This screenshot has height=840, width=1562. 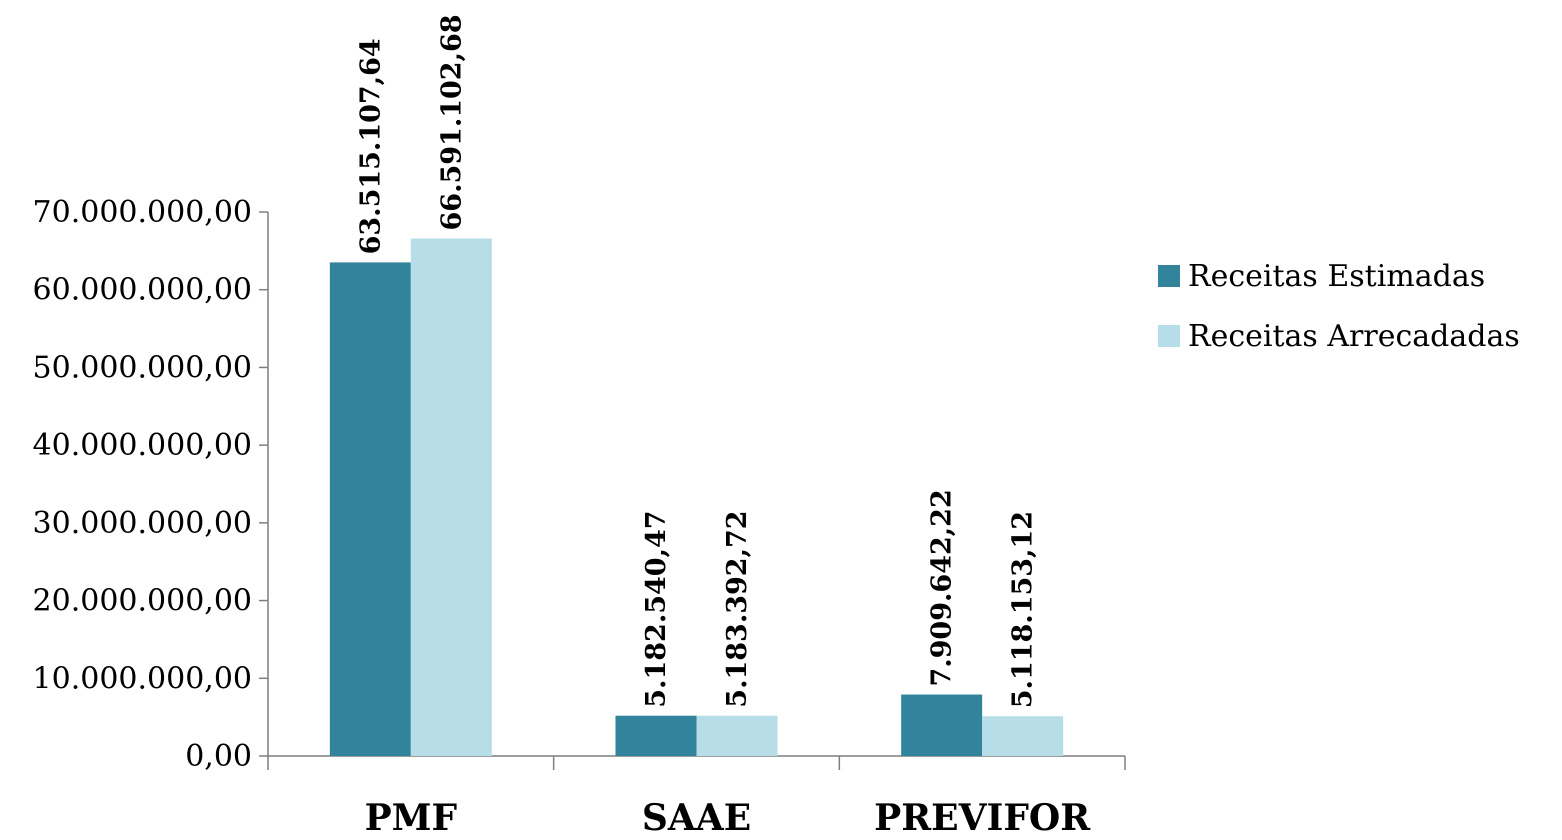 What do you see at coordinates (142, 290) in the screenshot?
I see `y-tick-label: 60.000.000,00` at bounding box center [142, 290].